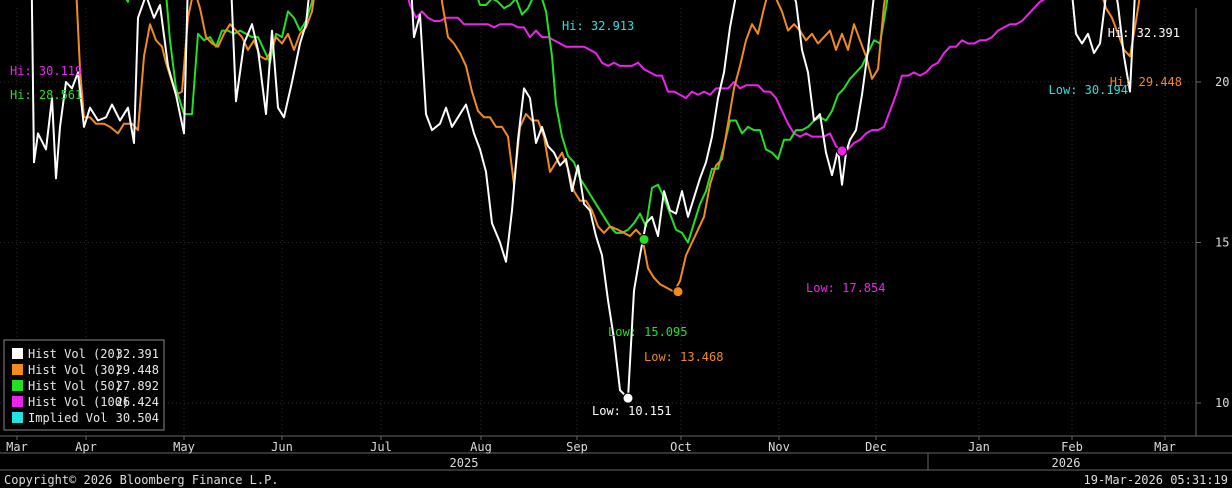  I want to click on x-tick-label: Apr, so click(86, 447).